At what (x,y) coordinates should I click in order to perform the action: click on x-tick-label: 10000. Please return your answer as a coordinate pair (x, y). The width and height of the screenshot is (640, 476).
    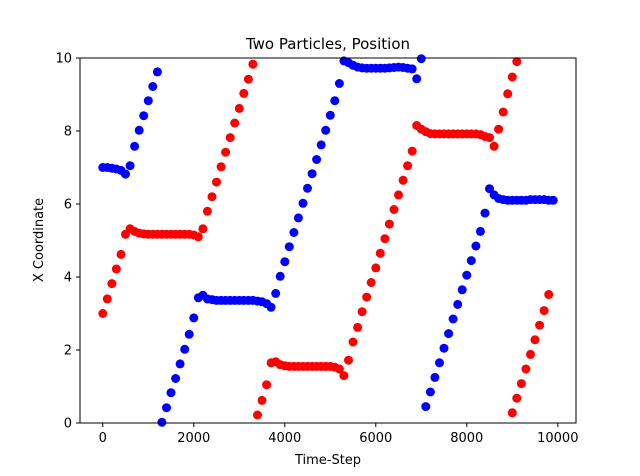
    Looking at the image, I should click on (557, 438).